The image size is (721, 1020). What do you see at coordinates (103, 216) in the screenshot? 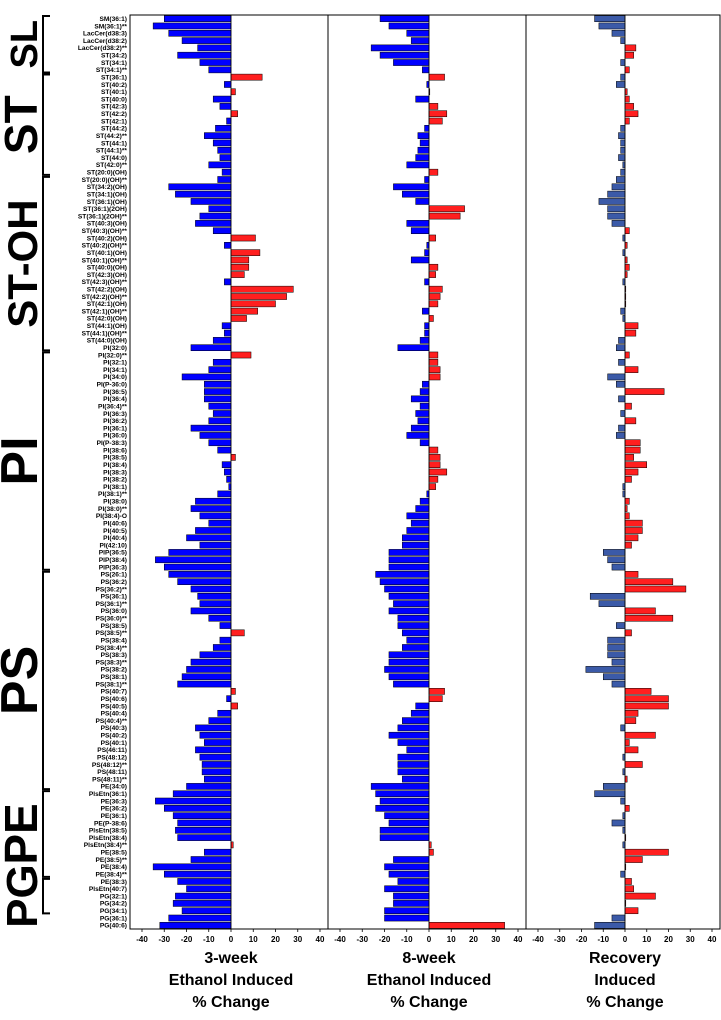
I see `row-label: ST(36:1)(2OH)**` at bounding box center [103, 216].